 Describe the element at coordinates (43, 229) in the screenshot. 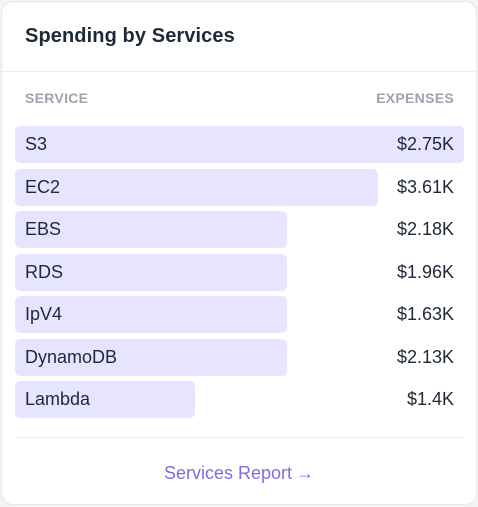

I see `service-name: EBS` at that location.